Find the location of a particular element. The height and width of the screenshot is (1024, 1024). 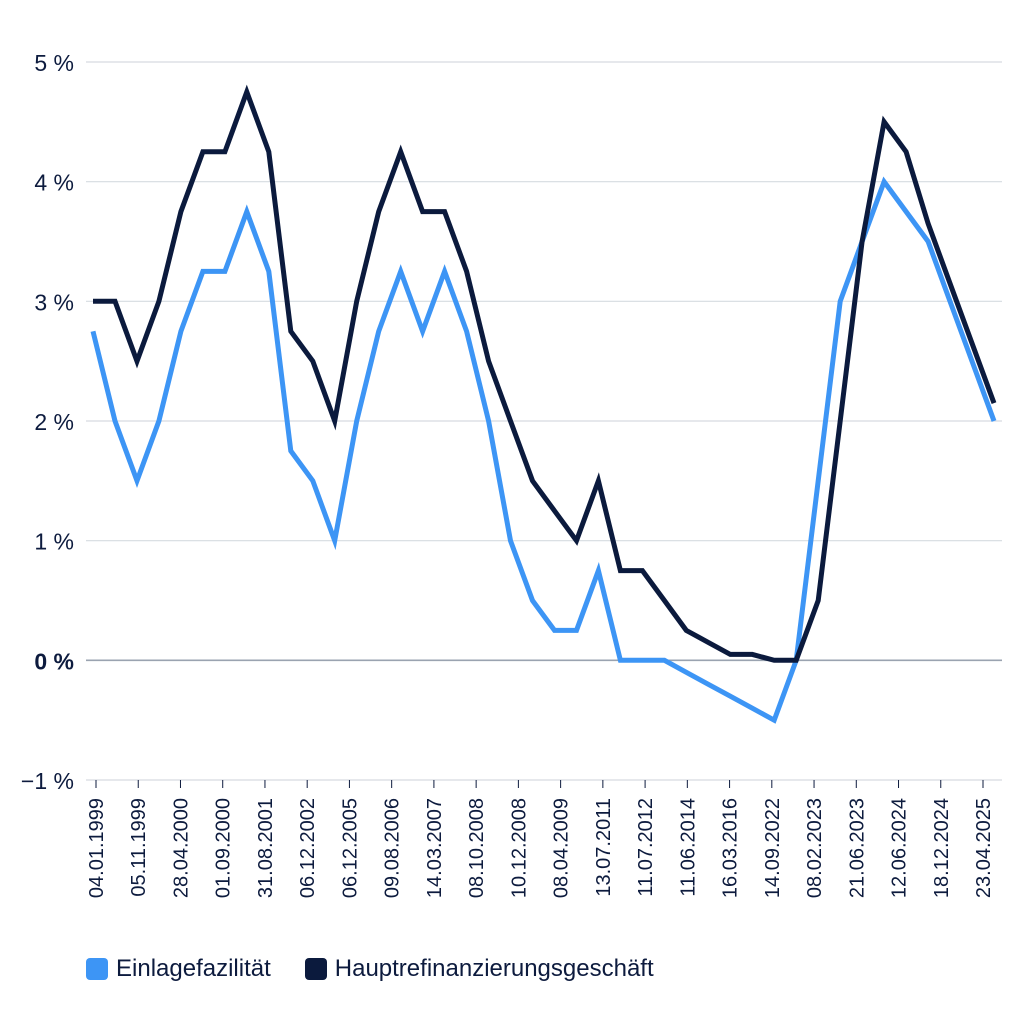

legend-item: Hauptrefinanzierungsgeschäft is located at coordinates (479, 969).